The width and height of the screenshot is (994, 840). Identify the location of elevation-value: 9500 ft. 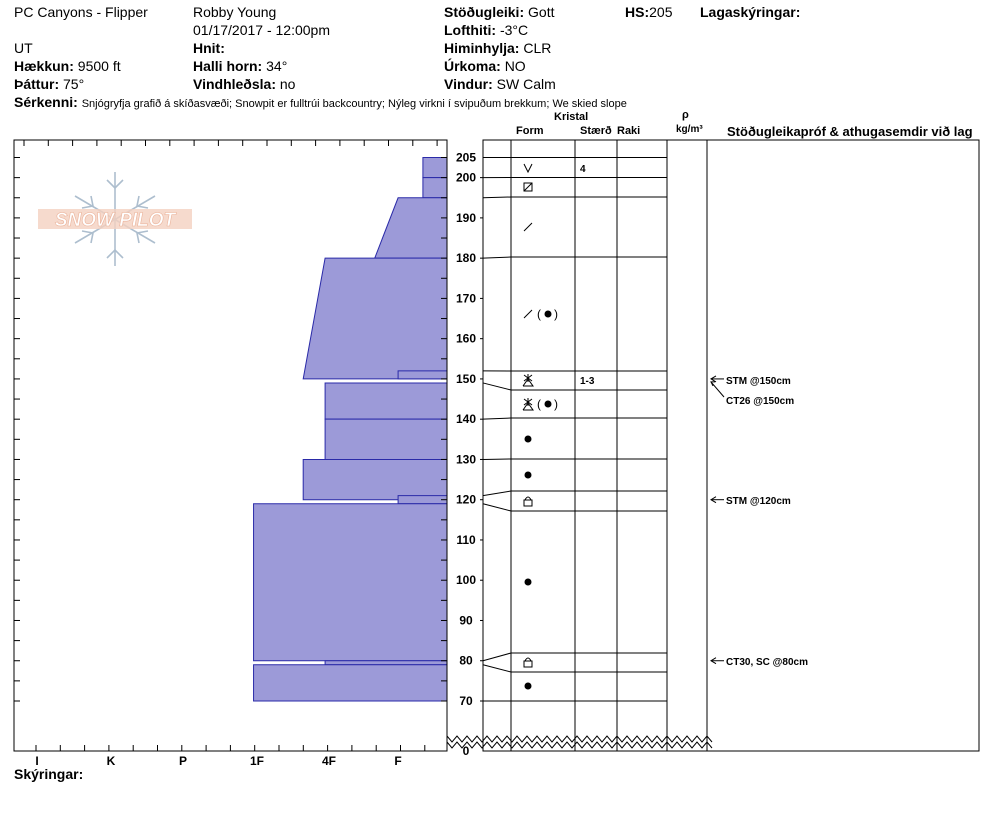
(99, 66).